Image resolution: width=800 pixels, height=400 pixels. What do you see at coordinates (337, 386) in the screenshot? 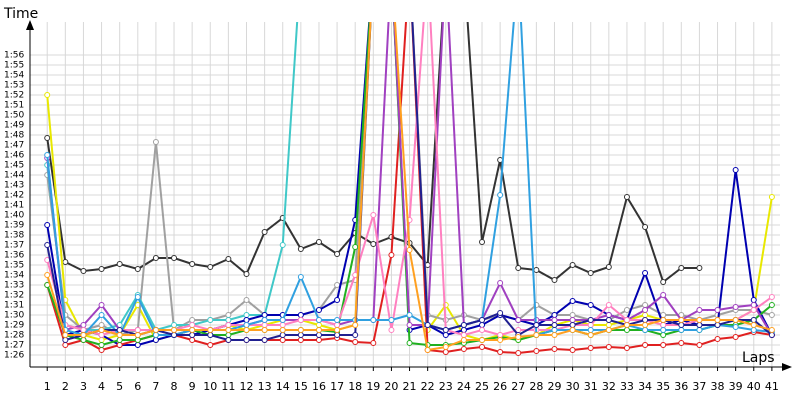
I see `x-tick-label: 17` at bounding box center [337, 386].